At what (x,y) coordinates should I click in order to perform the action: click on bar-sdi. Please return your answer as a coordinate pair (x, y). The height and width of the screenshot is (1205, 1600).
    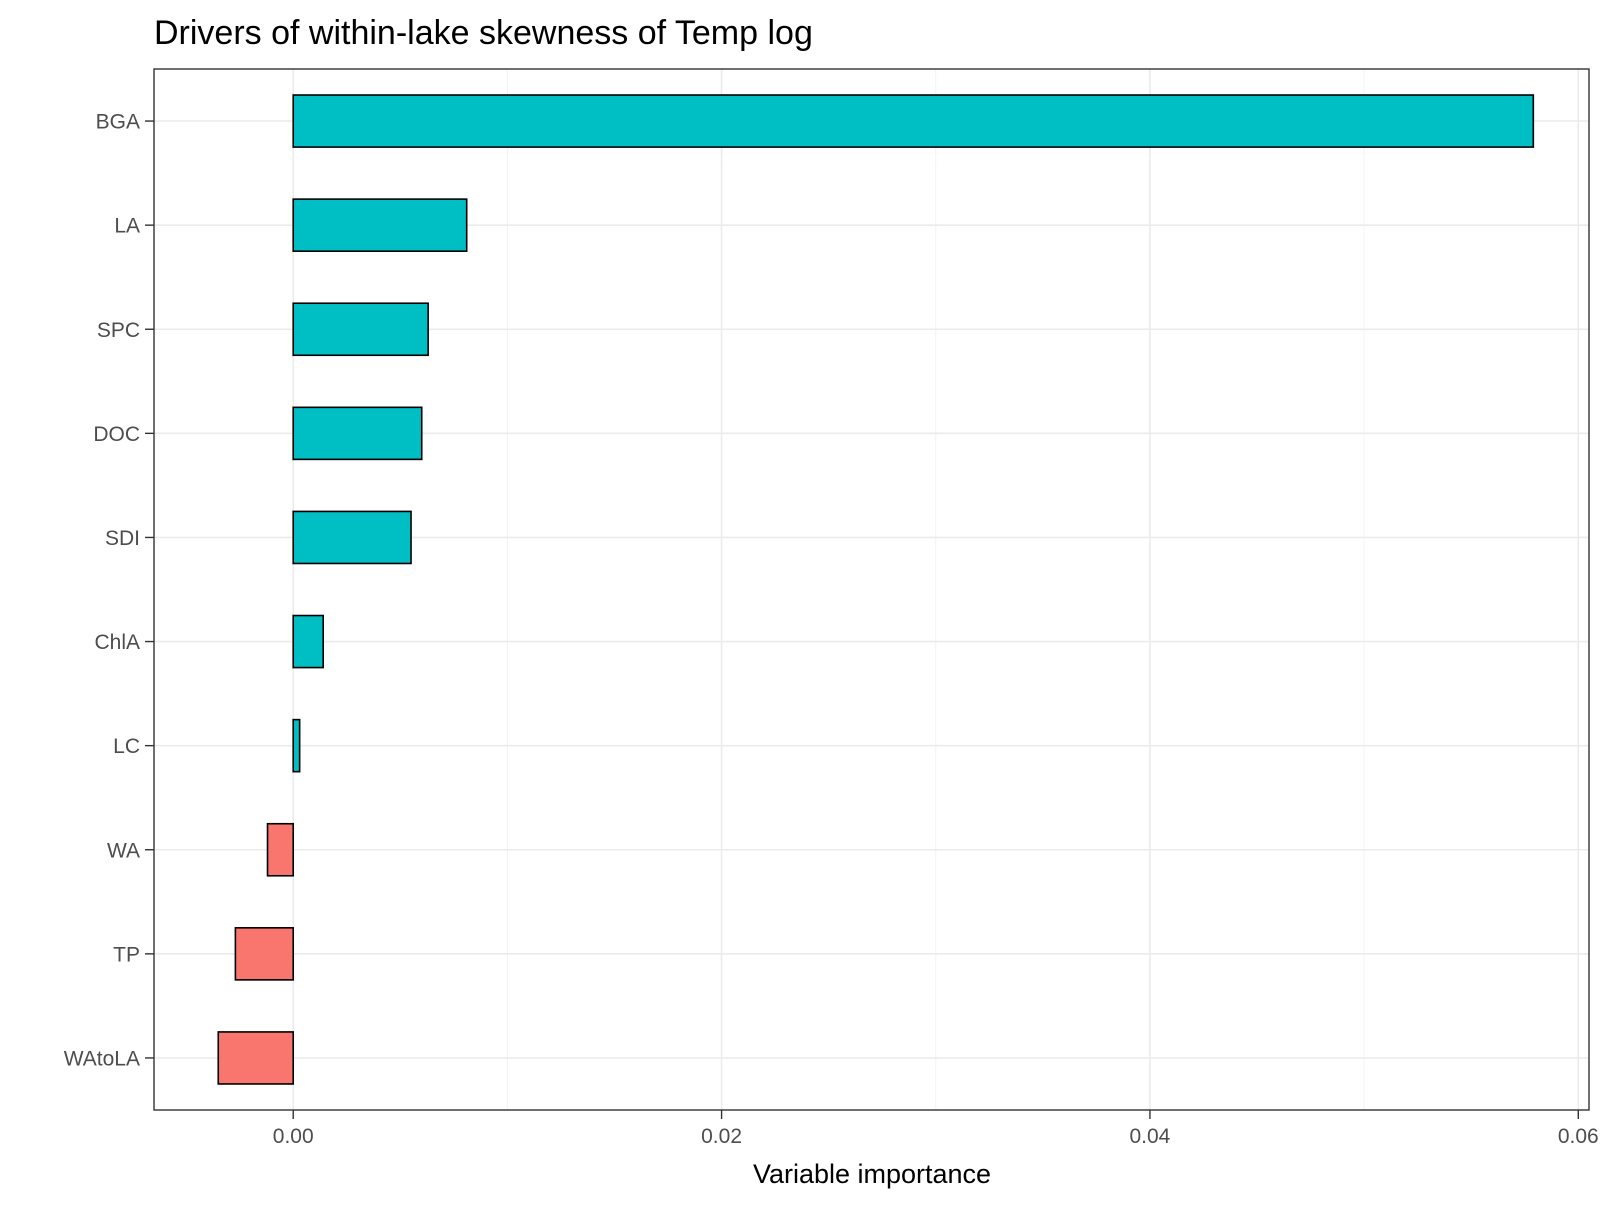
    Looking at the image, I should click on (352, 537).